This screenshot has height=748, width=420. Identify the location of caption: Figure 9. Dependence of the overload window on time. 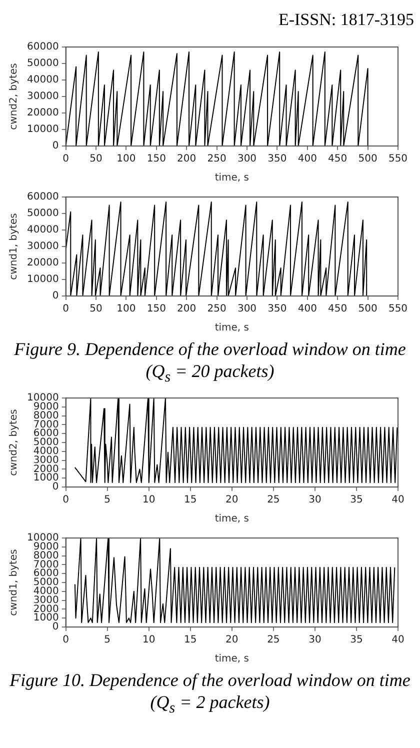
(210, 349).